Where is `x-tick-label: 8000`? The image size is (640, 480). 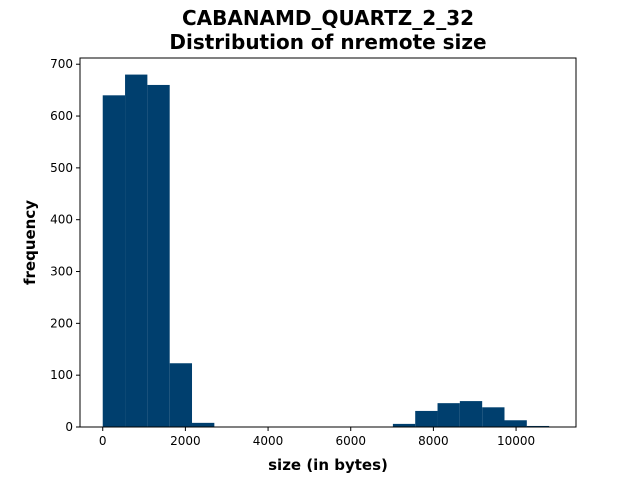
x-tick-label: 8000 is located at coordinates (433, 441).